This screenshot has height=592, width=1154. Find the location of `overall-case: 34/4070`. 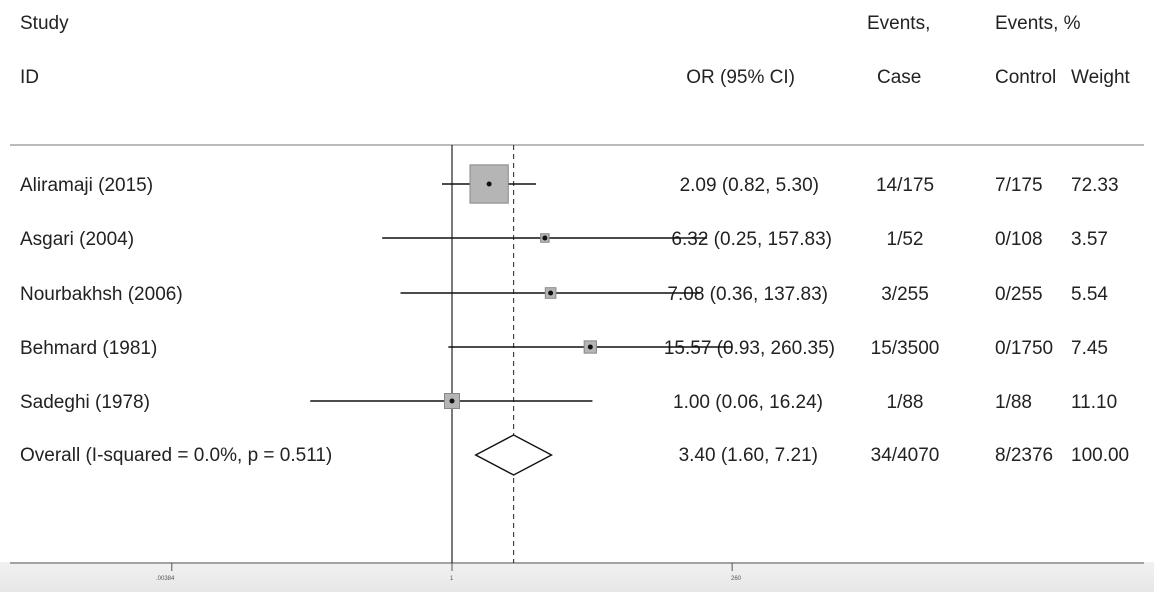

overall-case: 34/4070 is located at coordinates (905, 455).